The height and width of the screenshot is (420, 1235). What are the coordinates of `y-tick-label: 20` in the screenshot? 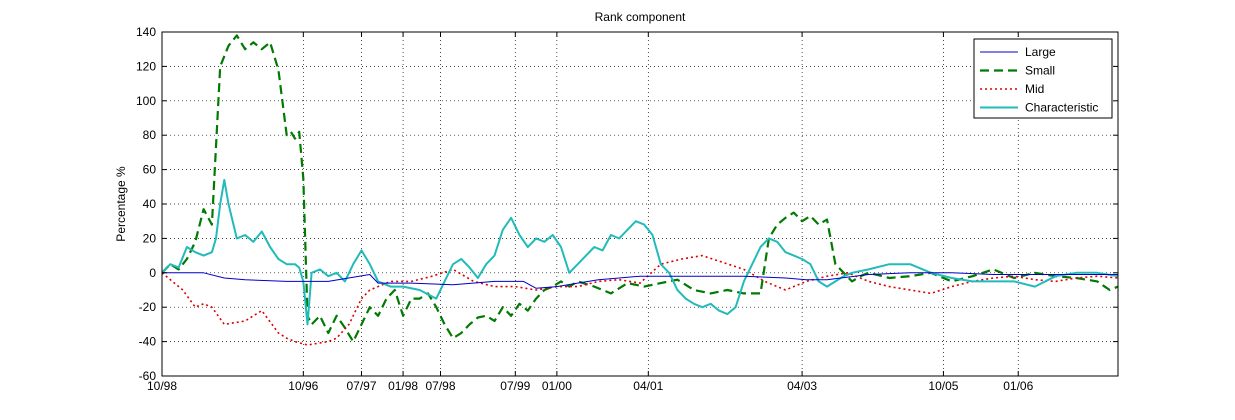 It's located at (150, 238).